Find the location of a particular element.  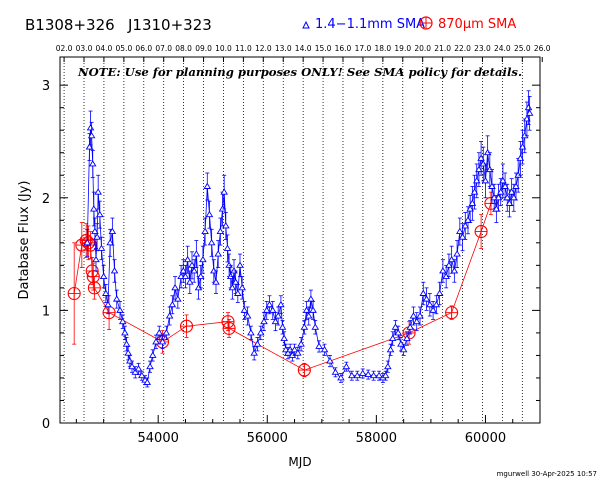

top-tick-label: 22.0 is located at coordinates (462, 48).